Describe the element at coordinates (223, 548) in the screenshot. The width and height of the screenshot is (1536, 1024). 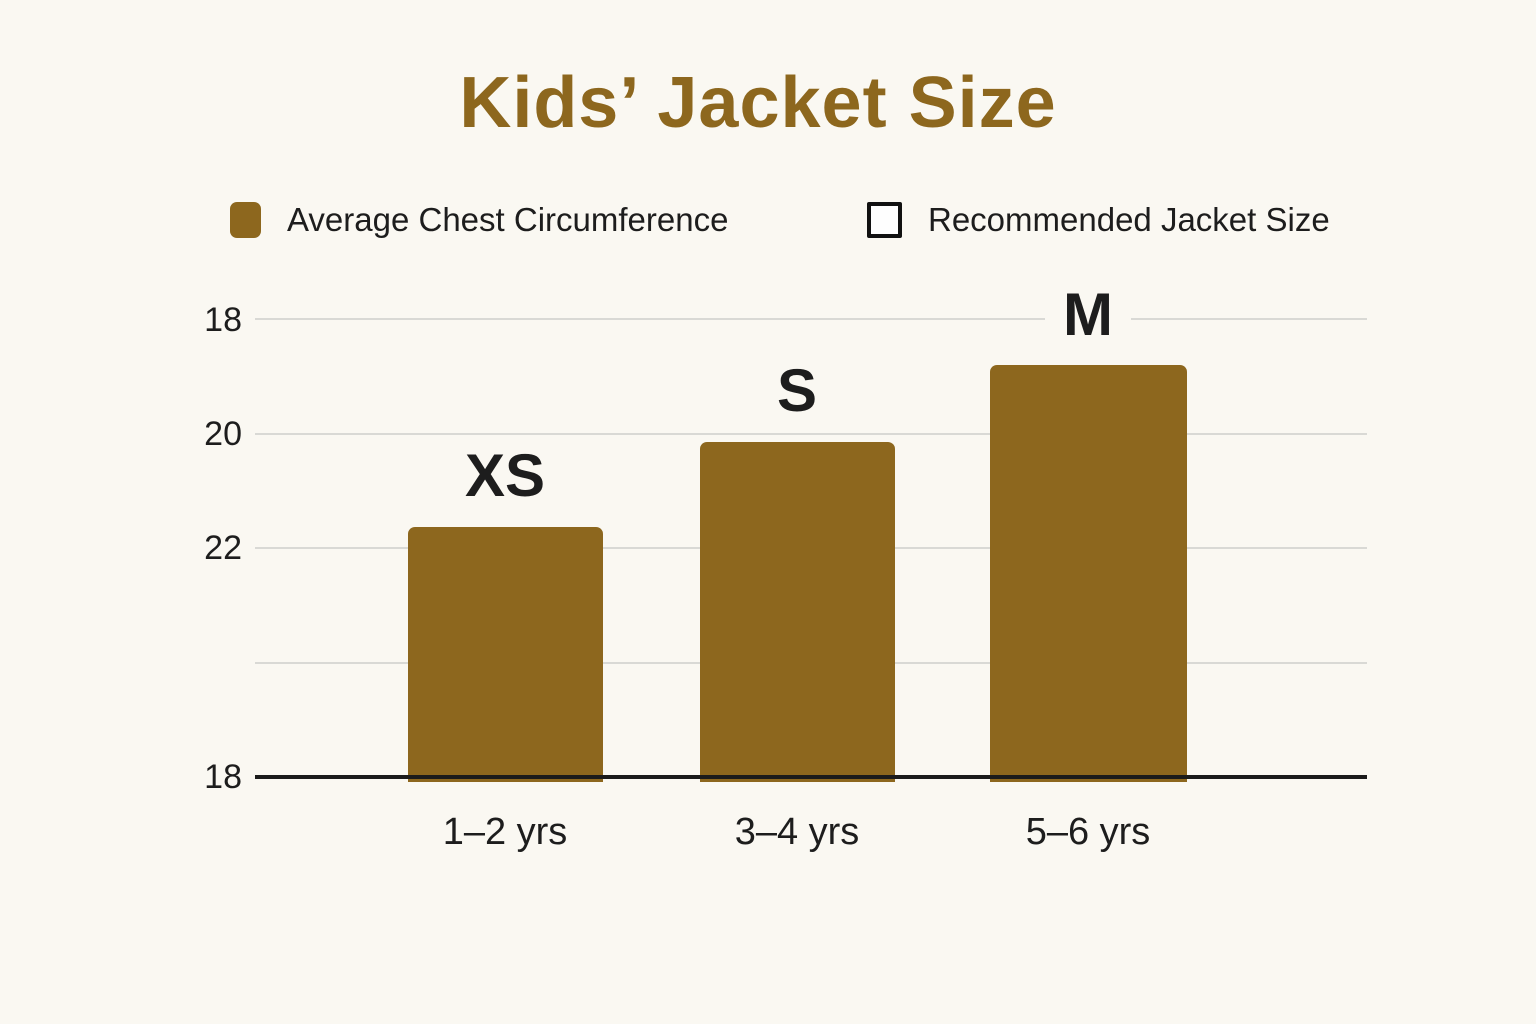
I see `y-tick-label: 22` at that location.